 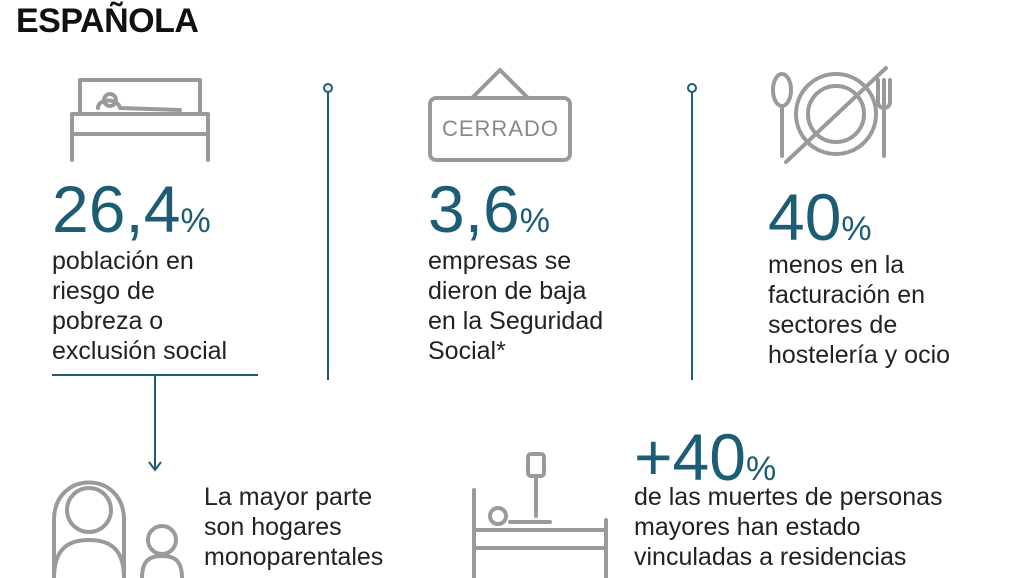 I want to click on arrow-down-icon, so click(x=155, y=424).